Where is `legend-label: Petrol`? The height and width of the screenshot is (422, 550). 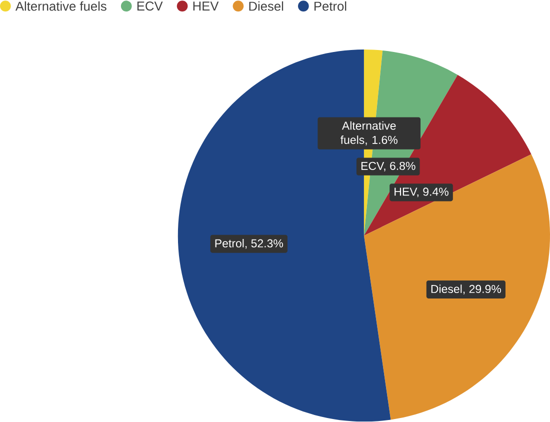
legend-label: Petrol is located at coordinates (330, 6).